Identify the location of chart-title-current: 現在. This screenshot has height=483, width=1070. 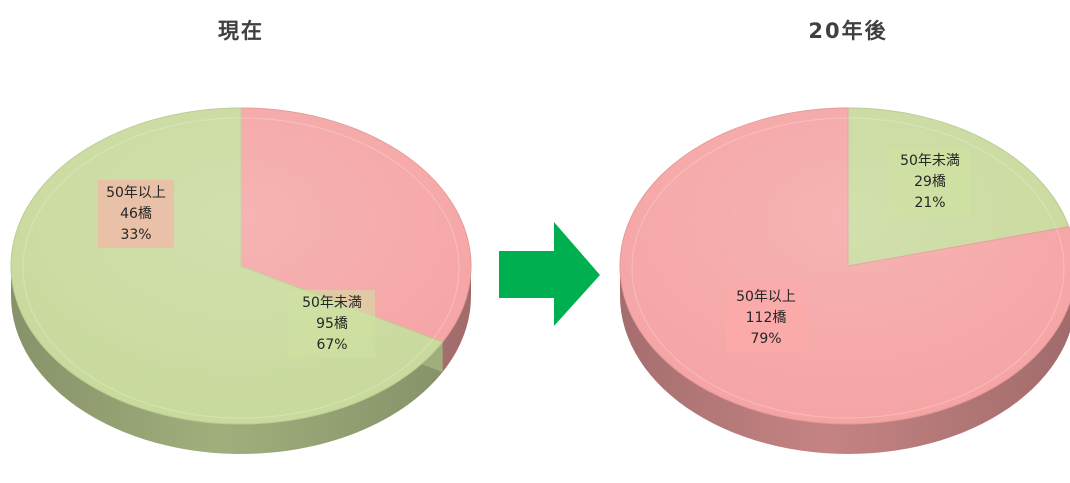
(241, 31).